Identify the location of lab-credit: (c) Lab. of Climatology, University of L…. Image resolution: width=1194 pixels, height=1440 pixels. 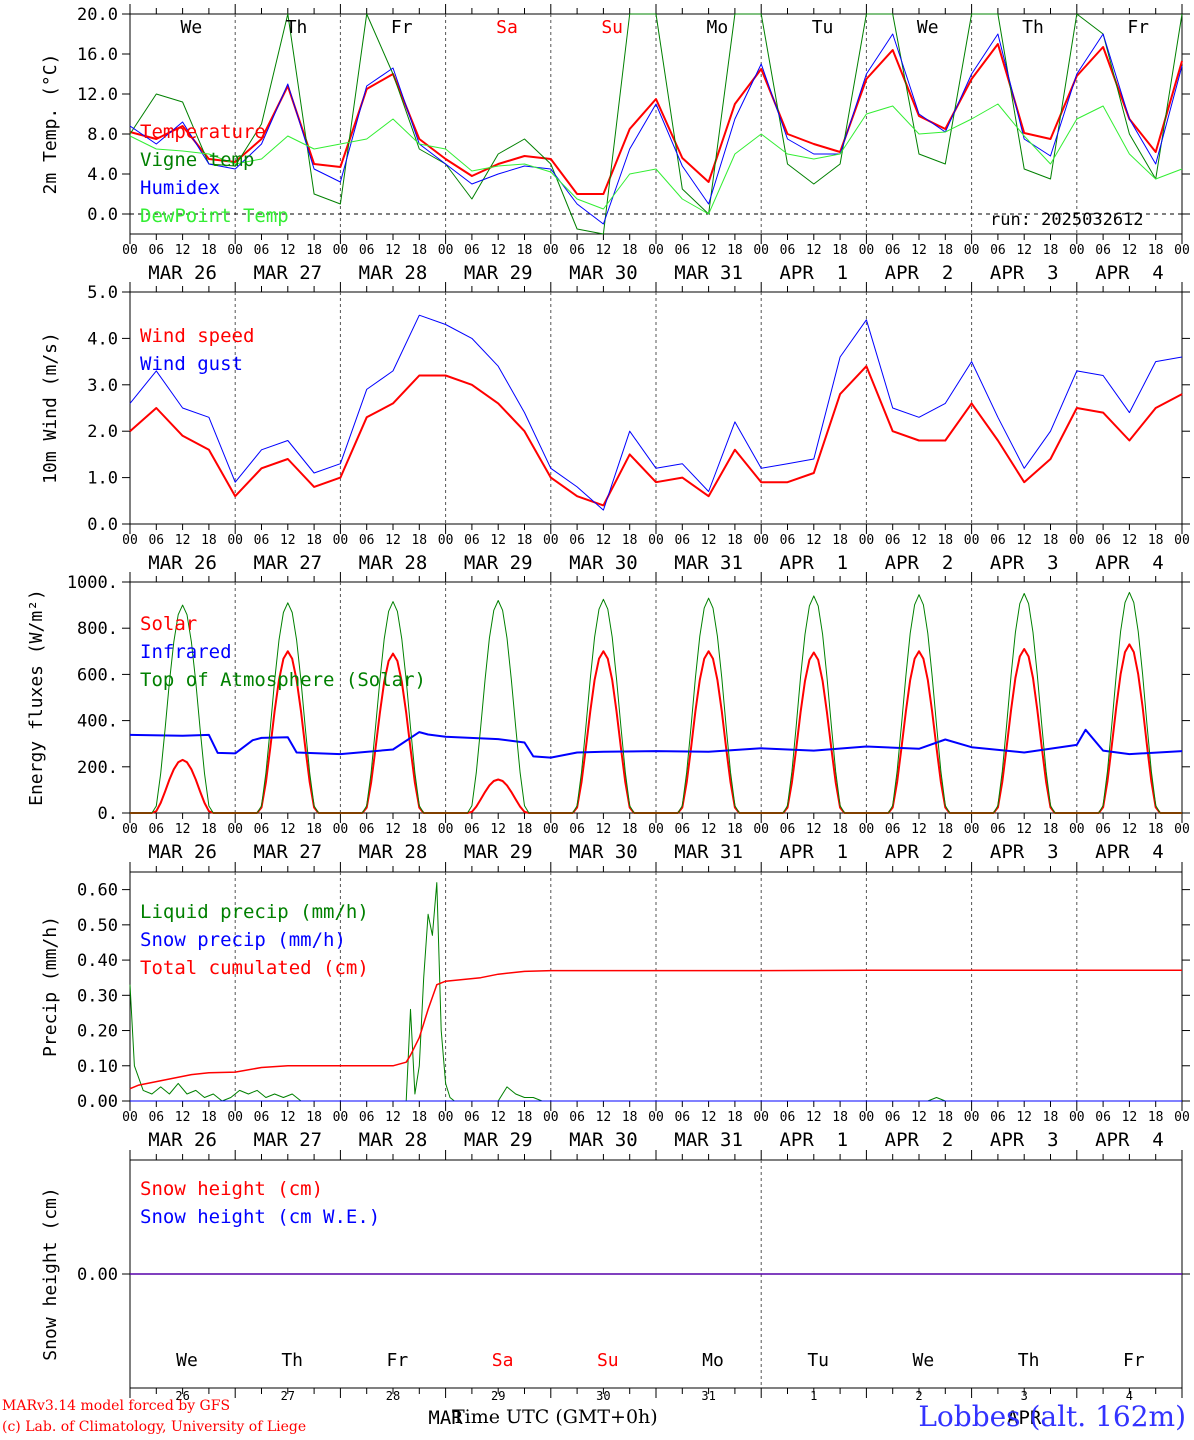
(154, 1427).